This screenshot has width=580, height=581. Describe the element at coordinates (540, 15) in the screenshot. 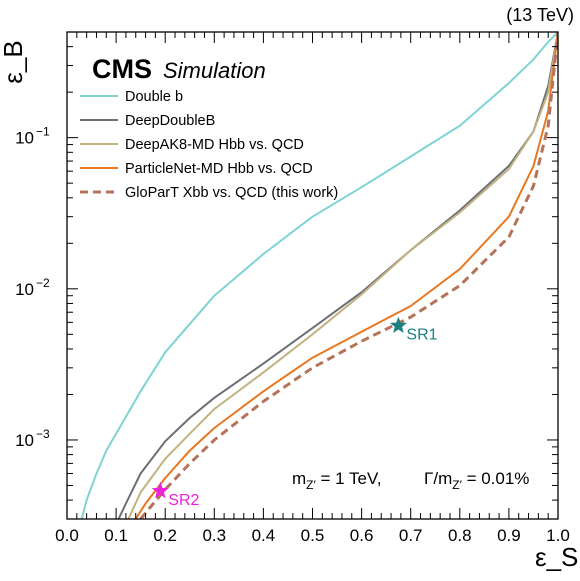

I see `energy-label: (13 TeV)` at that location.